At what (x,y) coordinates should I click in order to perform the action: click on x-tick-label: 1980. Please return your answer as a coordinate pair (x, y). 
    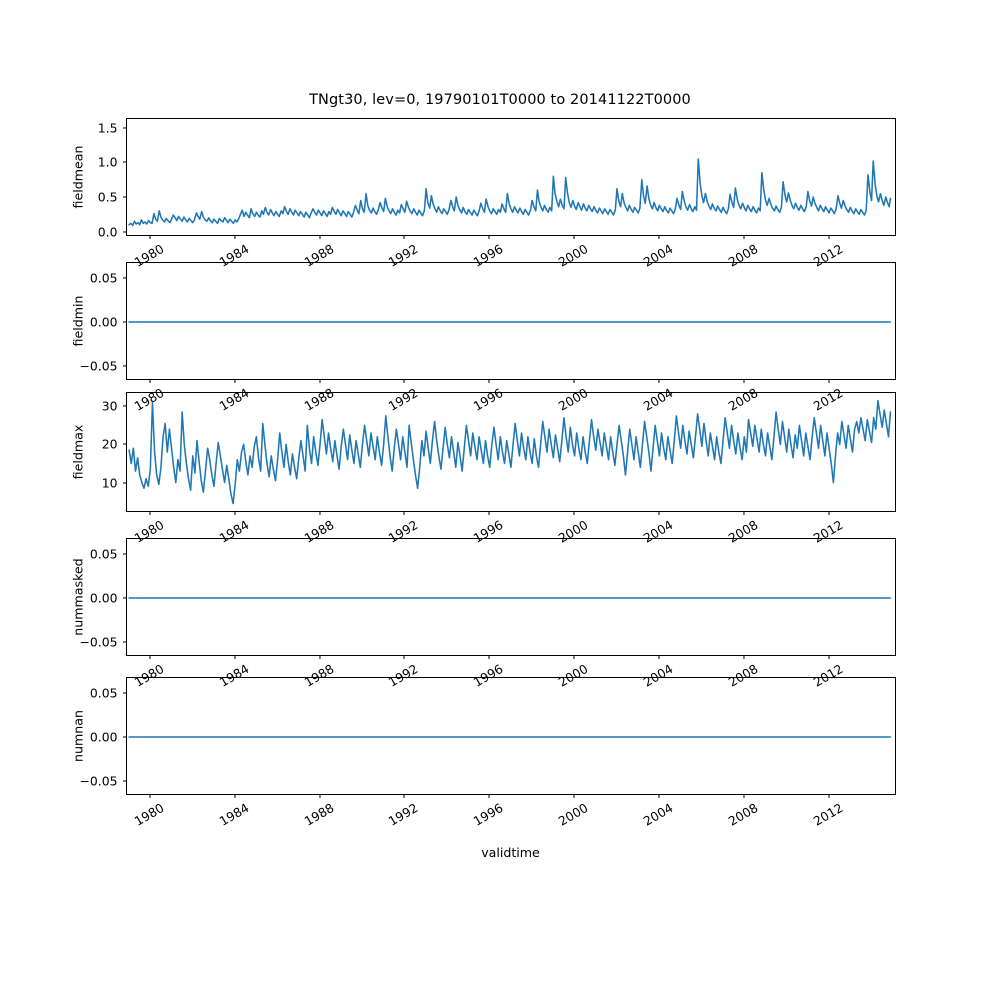
    Looking at the image, I should click on (149, 814).